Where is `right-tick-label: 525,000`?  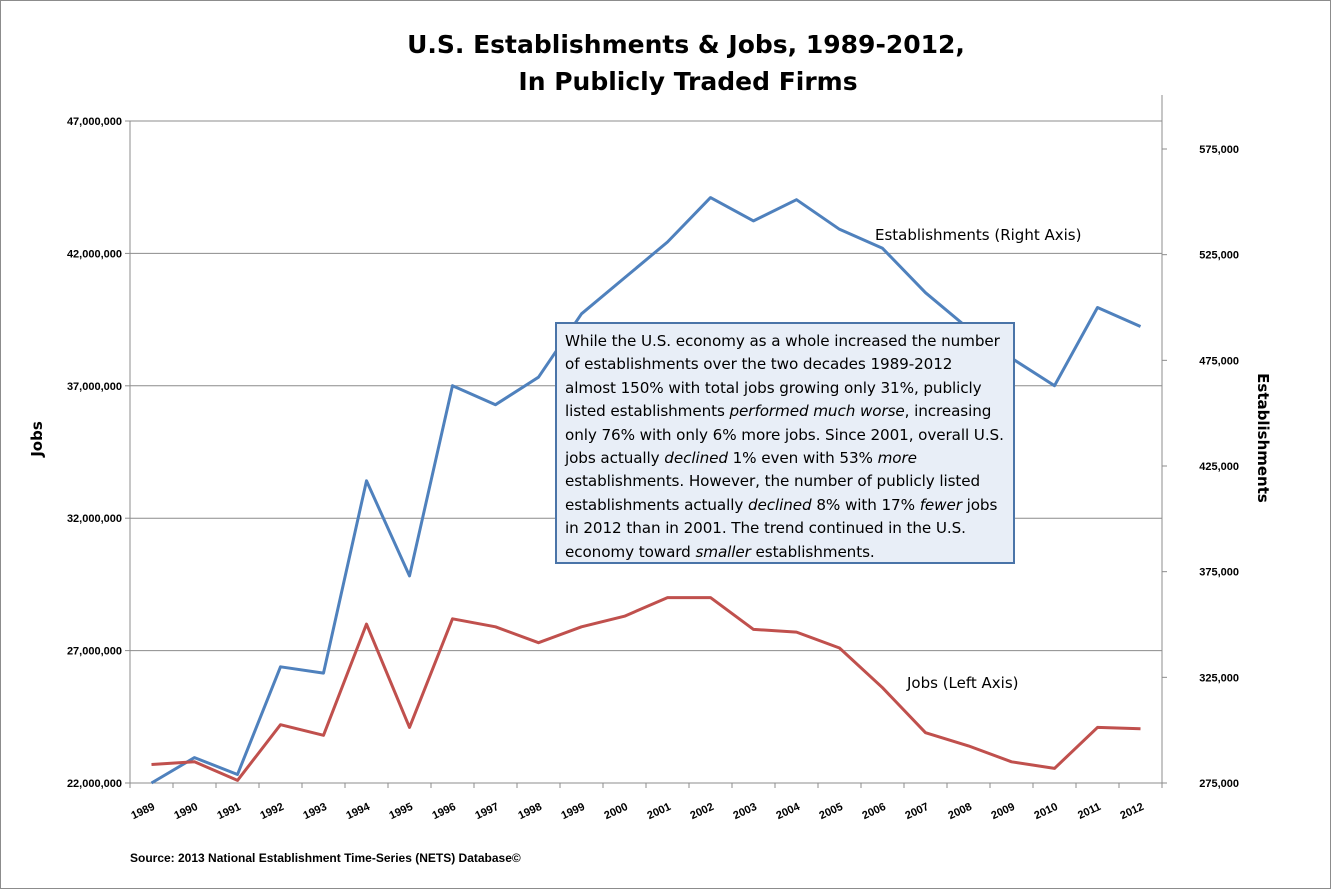
right-tick-label: 525,000 is located at coordinates (1219, 256).